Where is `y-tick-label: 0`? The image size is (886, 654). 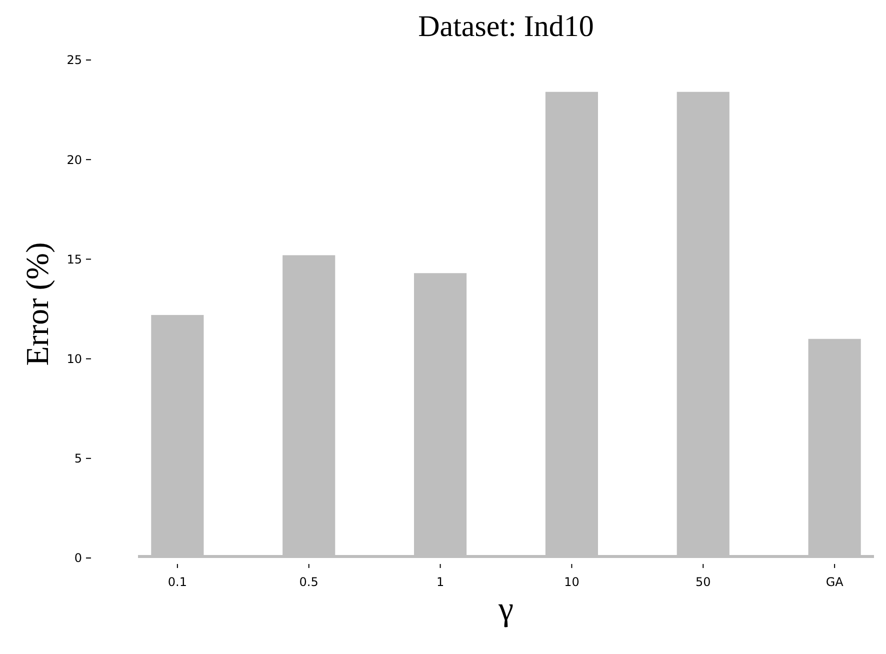
y-tick-label: 0 is located at coordinates (78, 558).